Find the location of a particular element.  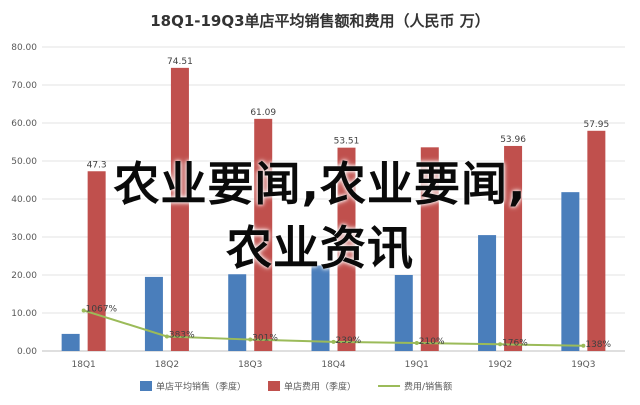

ratio-label: 1067% is located at coordinates (102, 309).